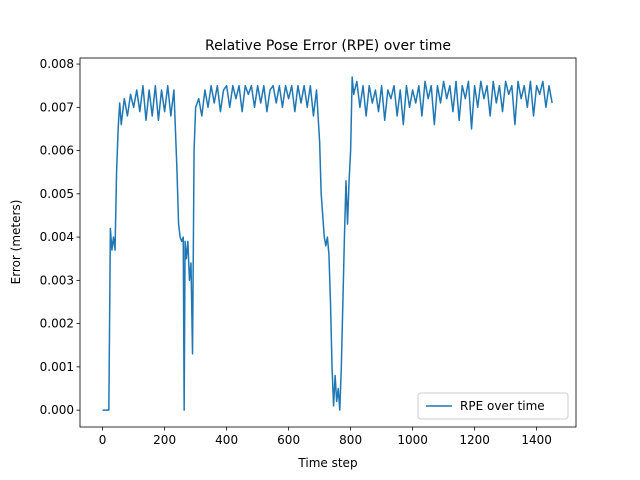 The width and height of the screenshot is (640, 480). I want to click on x-tick-label: 400, so click(226, 440).